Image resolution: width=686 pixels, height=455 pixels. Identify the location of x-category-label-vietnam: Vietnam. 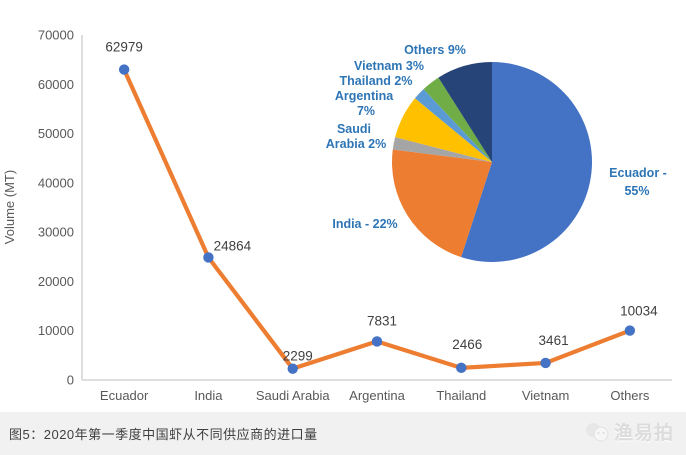
(545, 395).